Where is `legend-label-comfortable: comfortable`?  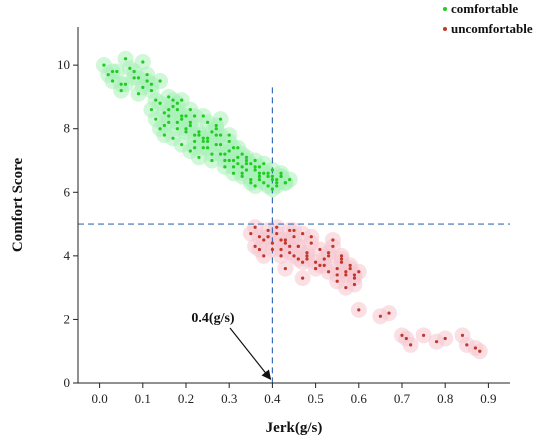 legend-label-comfortable: comfortable is located at coordinates (484, 8).